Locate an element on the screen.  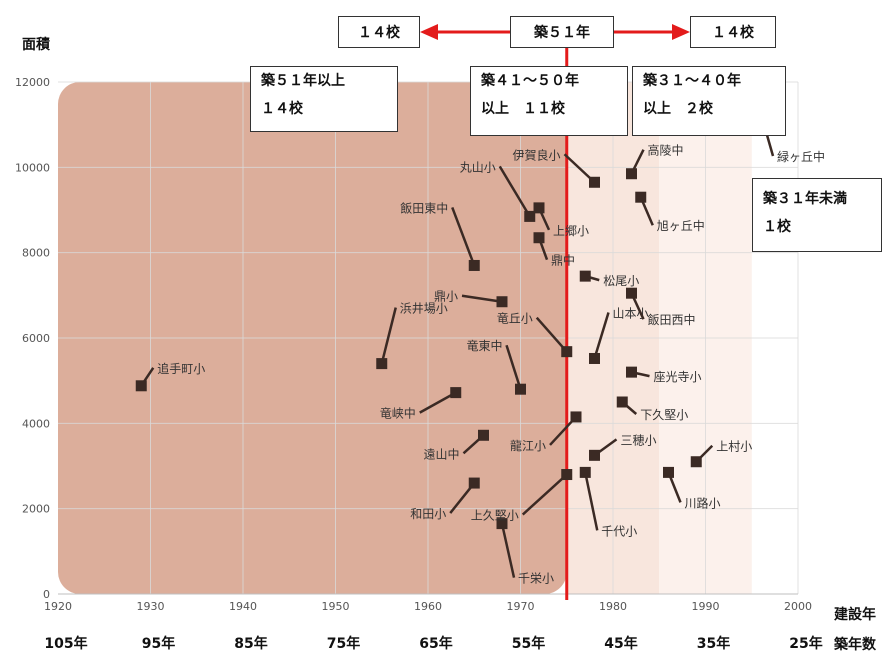
point-label: 丸山小 is located at coordinates (478, 167).